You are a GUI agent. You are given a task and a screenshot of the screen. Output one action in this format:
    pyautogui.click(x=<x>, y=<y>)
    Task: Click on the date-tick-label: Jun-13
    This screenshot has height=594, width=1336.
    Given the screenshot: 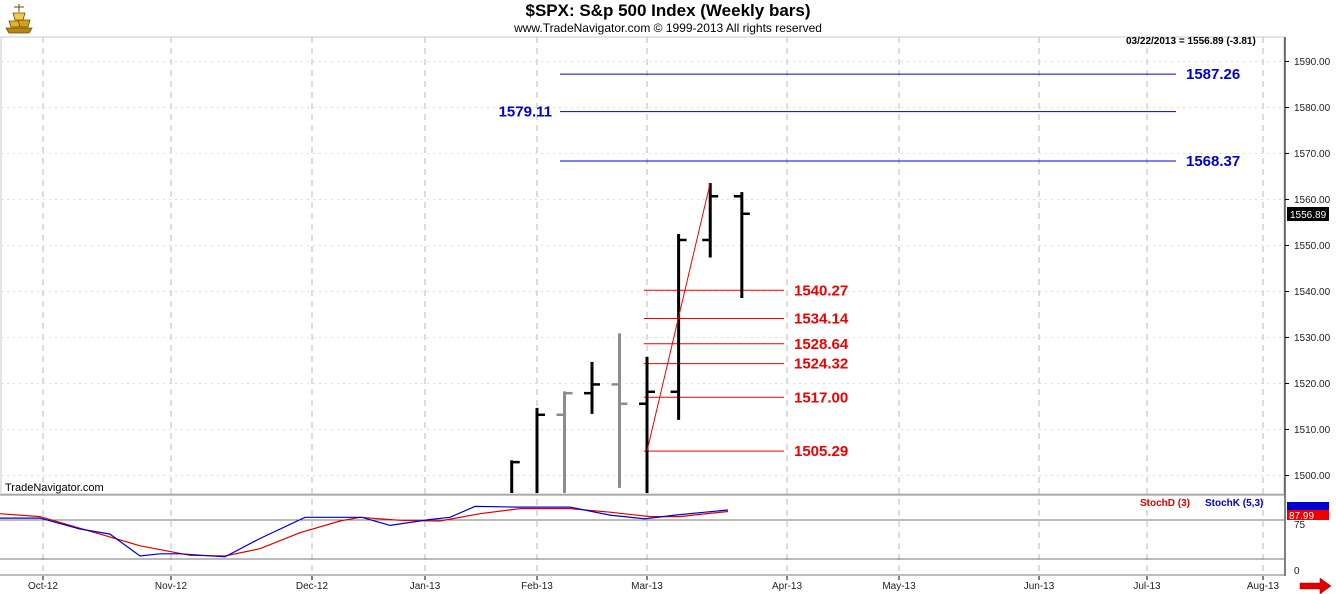 What is the action you would take?
    pyautogui.click(x=1039, y=586)
    